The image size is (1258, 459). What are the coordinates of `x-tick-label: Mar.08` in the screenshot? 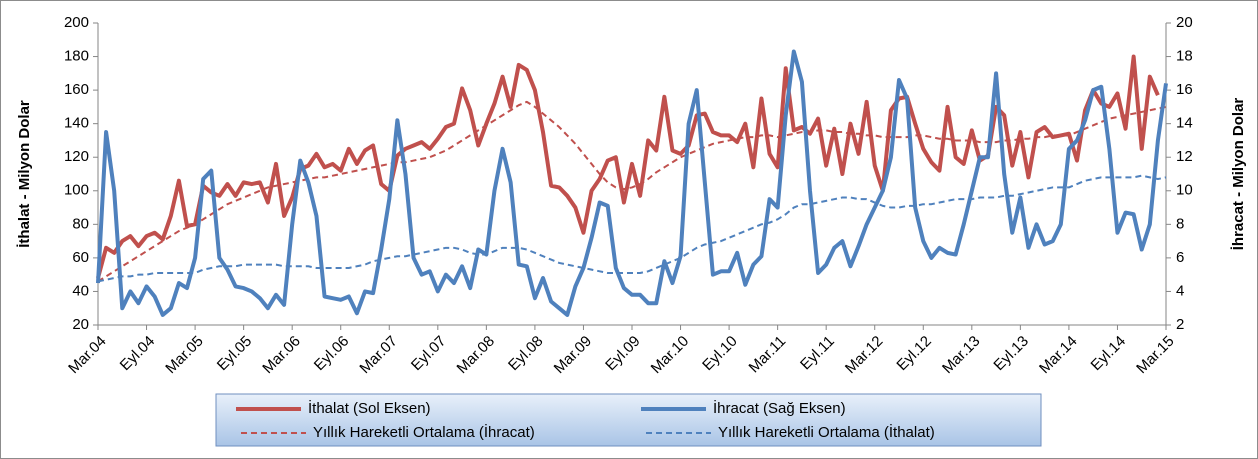 It's located at (476, 355).